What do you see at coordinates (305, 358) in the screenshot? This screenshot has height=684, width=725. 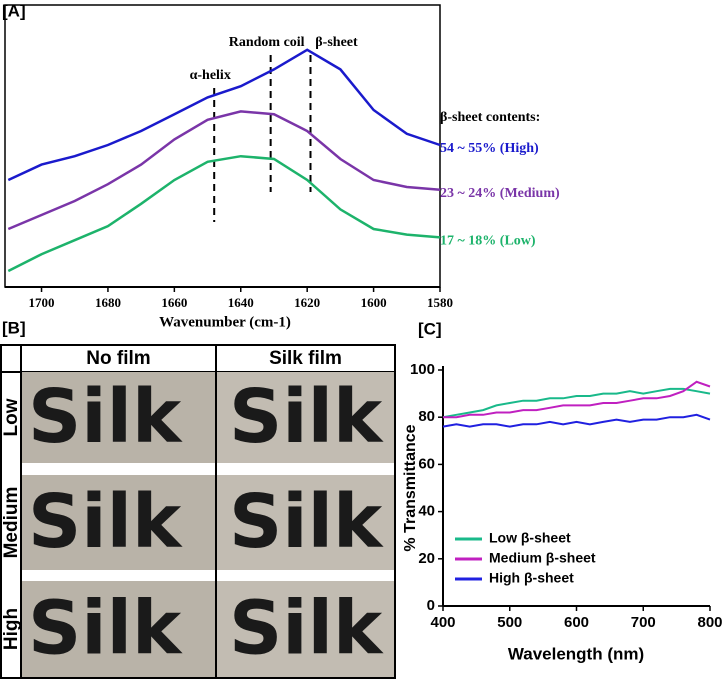 I see `column-header: Silk film` at bounding box center [305, 358].